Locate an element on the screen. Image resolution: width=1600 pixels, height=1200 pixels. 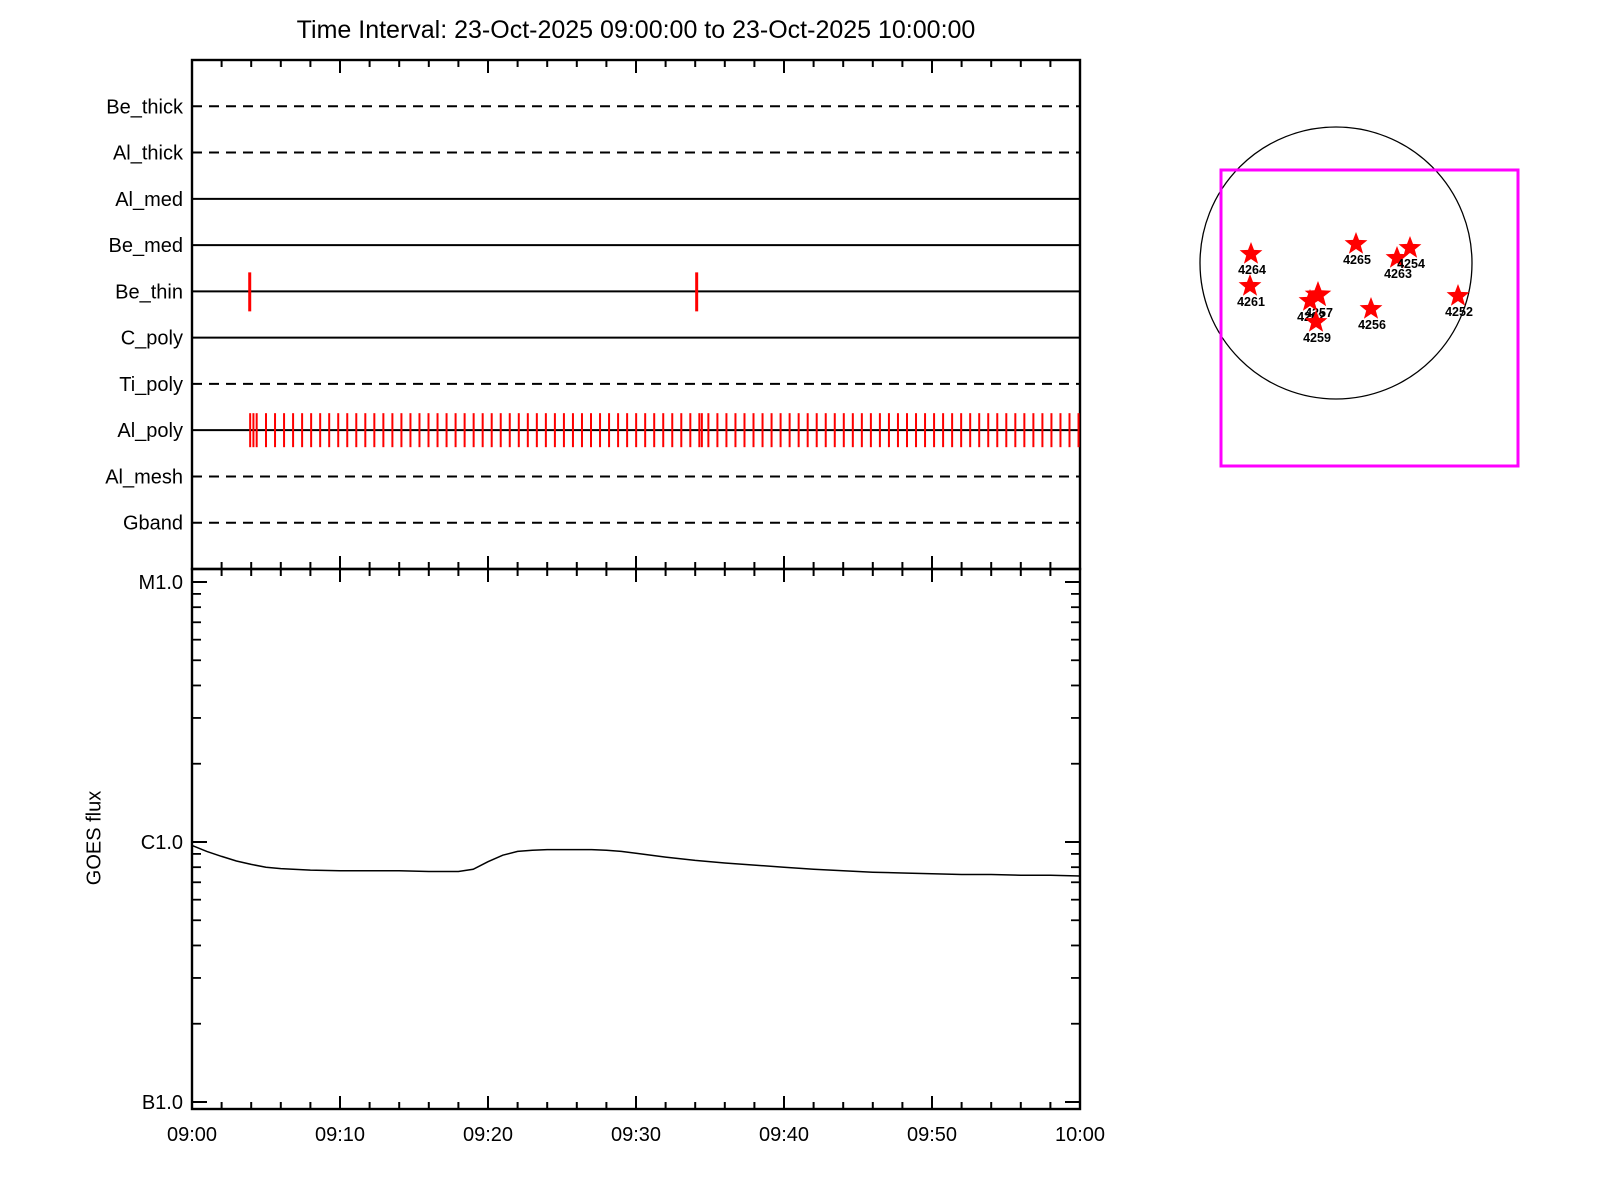
channel-label-Gband: Gband is located at coordinates (153, 524).